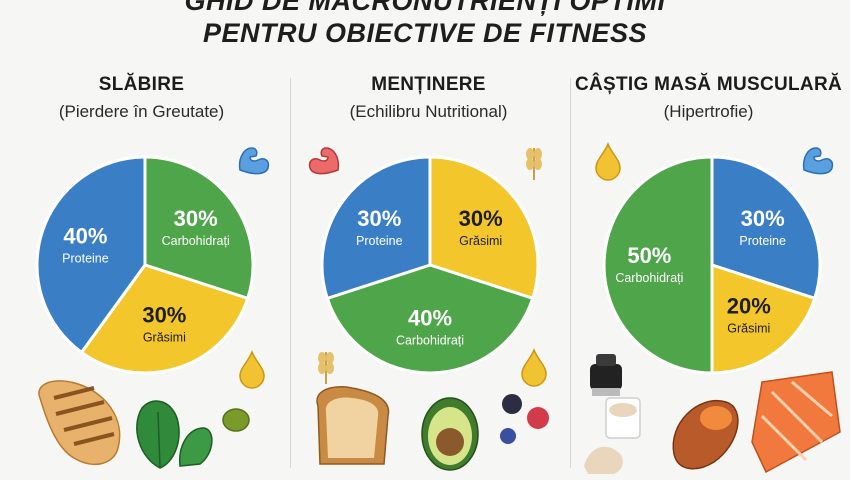  Describe the element at coordinates (708, 84) in the screenshot. I see `column-title: CÂȘTIG MASĂ MUSCULARĂ` at that location.